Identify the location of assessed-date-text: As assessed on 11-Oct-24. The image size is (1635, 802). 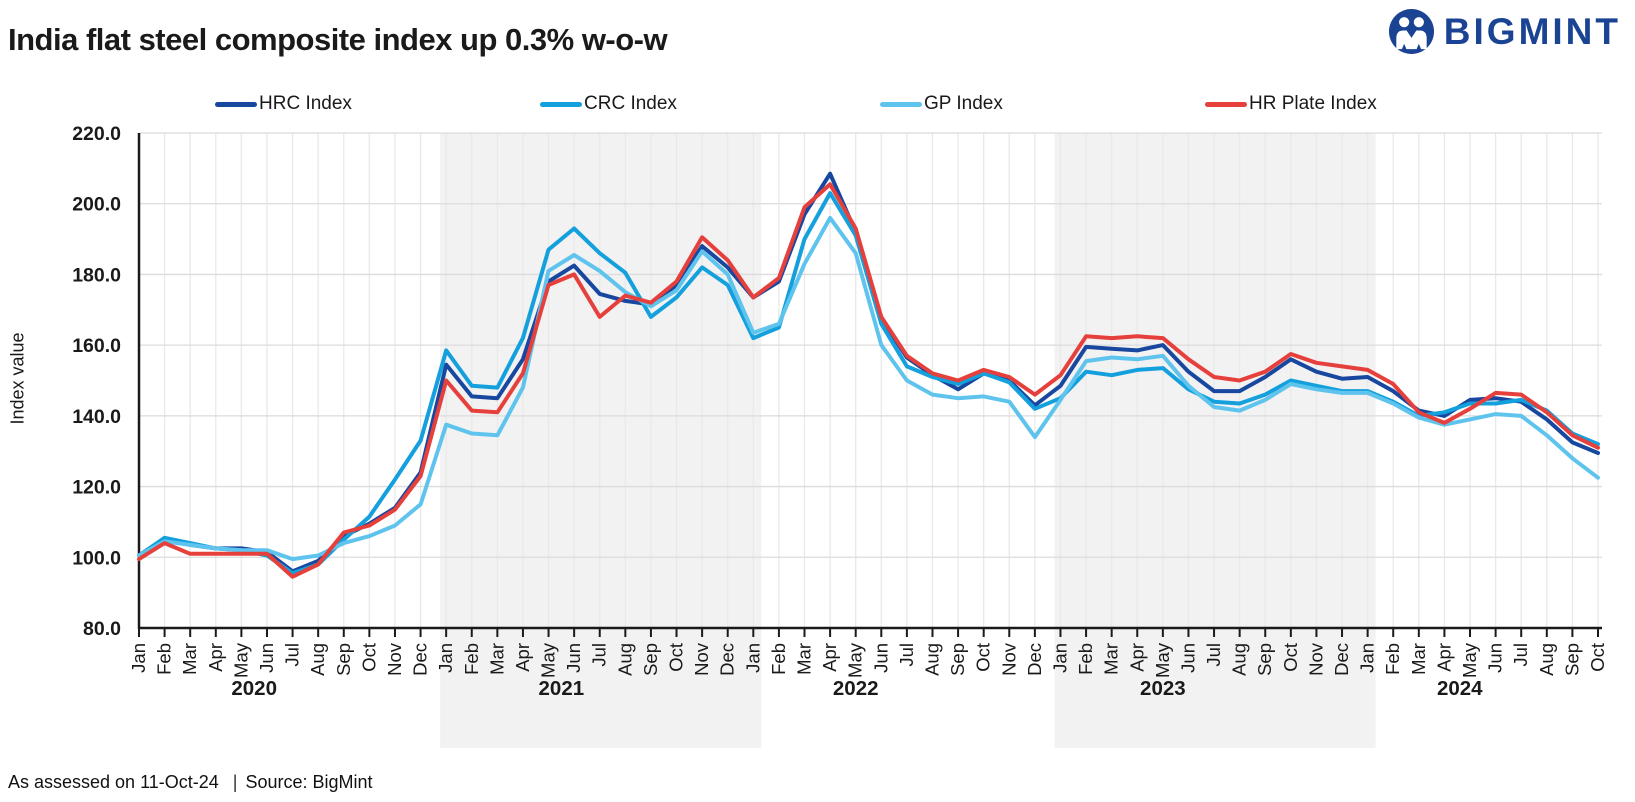
(113, 782).